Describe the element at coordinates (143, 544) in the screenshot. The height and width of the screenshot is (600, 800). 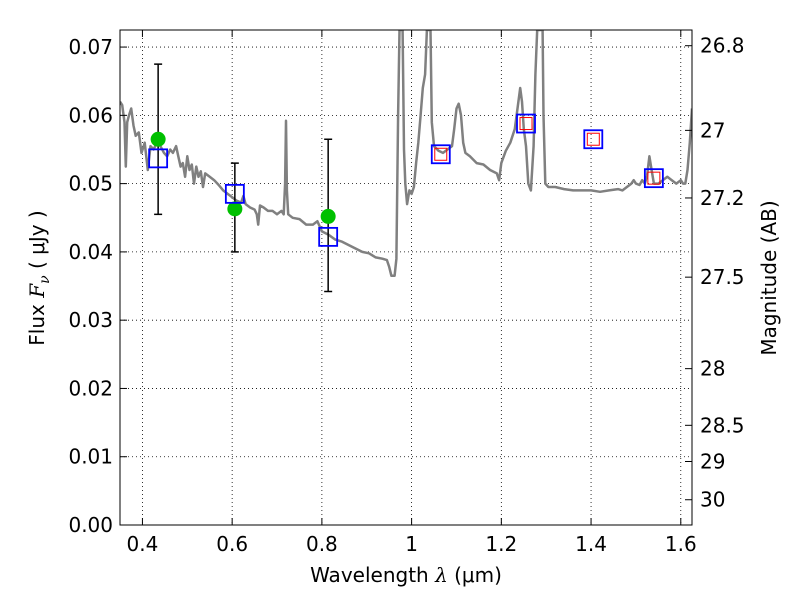
I see `x-tick-label: 0.4` at that location.